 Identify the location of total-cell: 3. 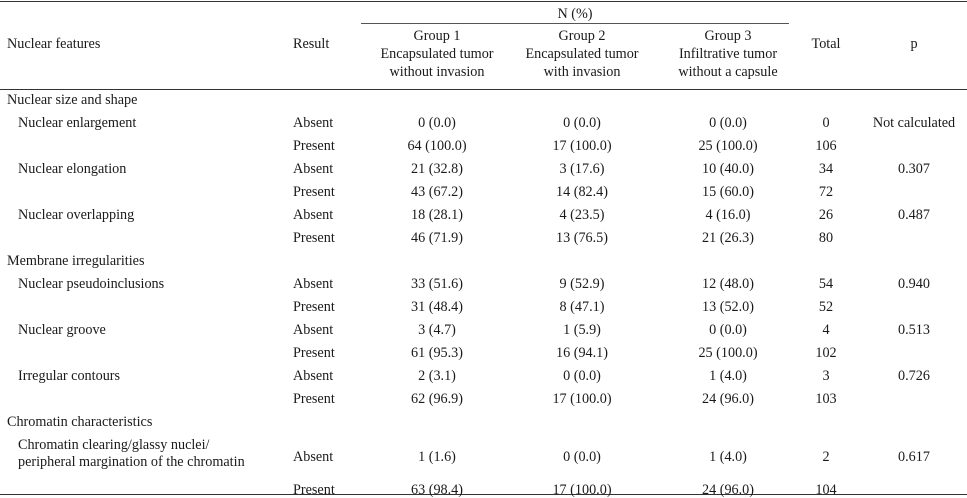
(826, 376).